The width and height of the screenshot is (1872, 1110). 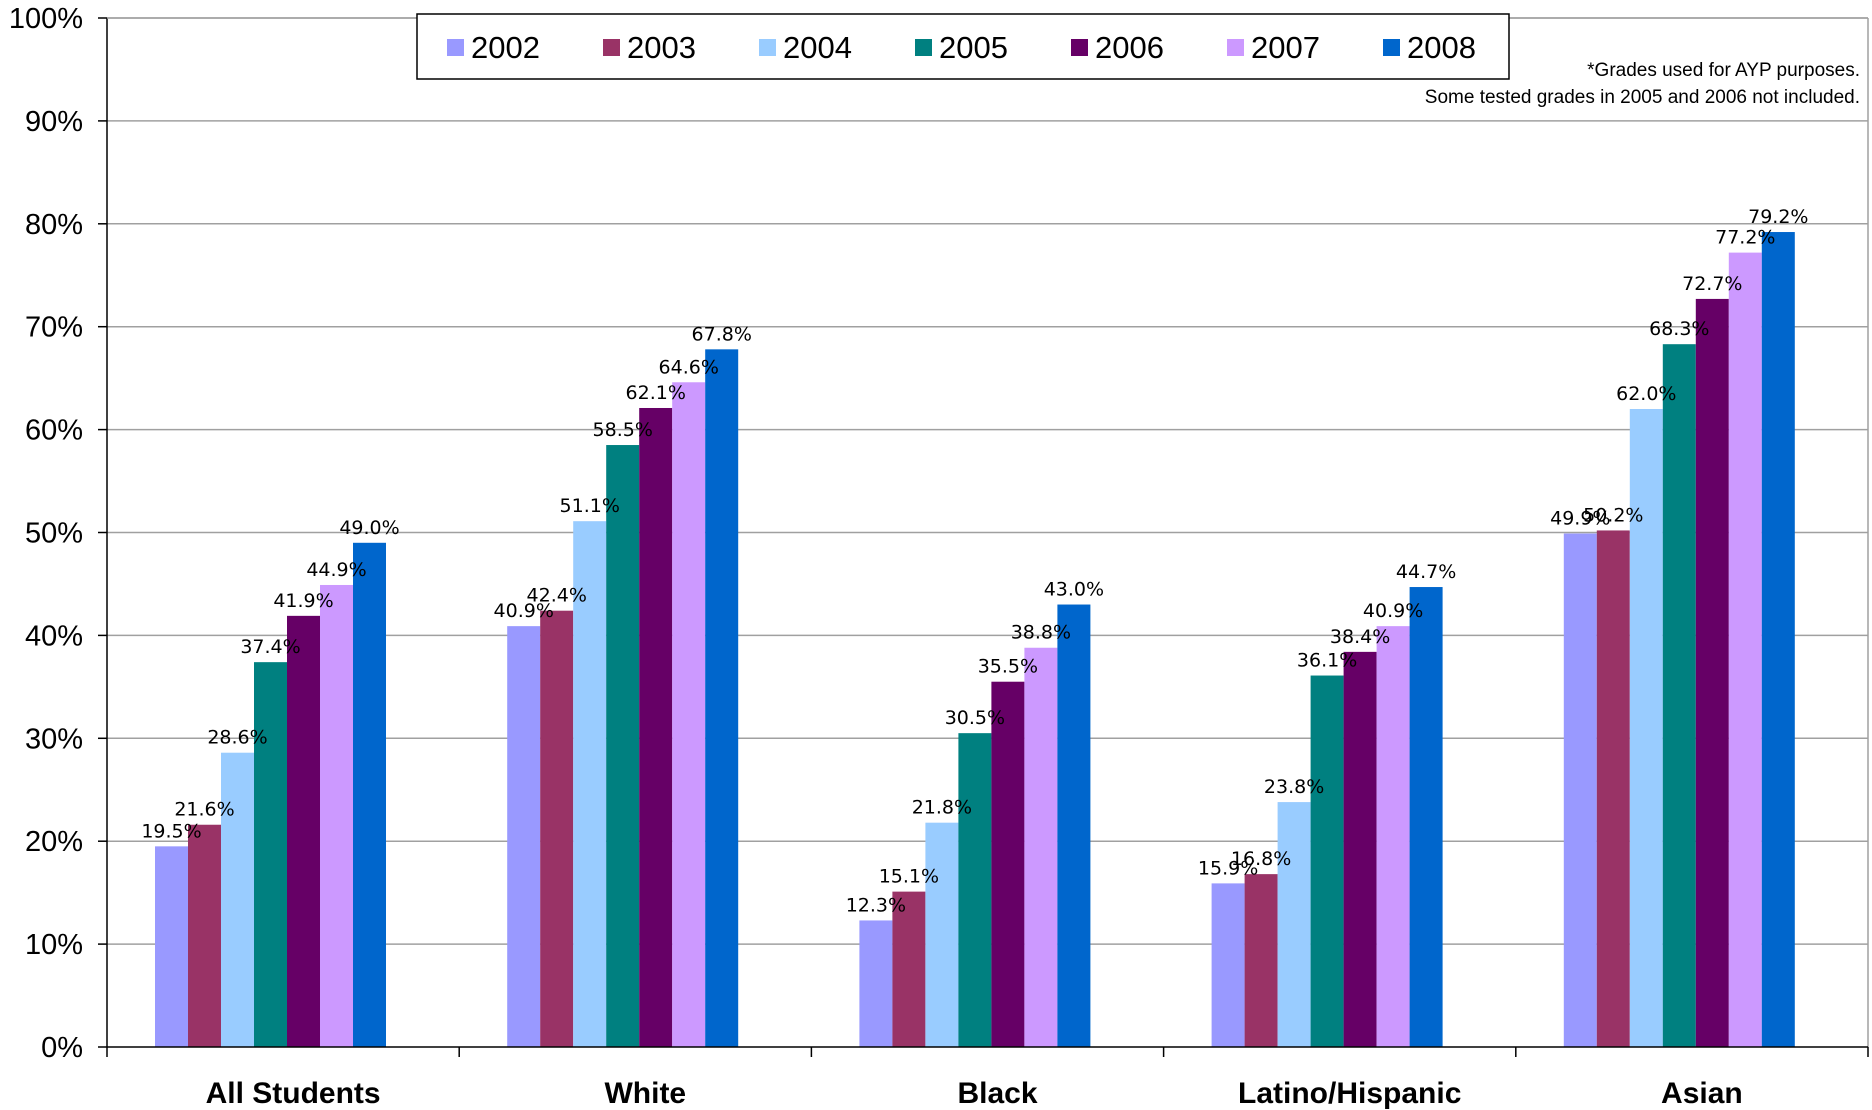 I want to click on y-tick-label: 50%, so click(x=54, y=534).